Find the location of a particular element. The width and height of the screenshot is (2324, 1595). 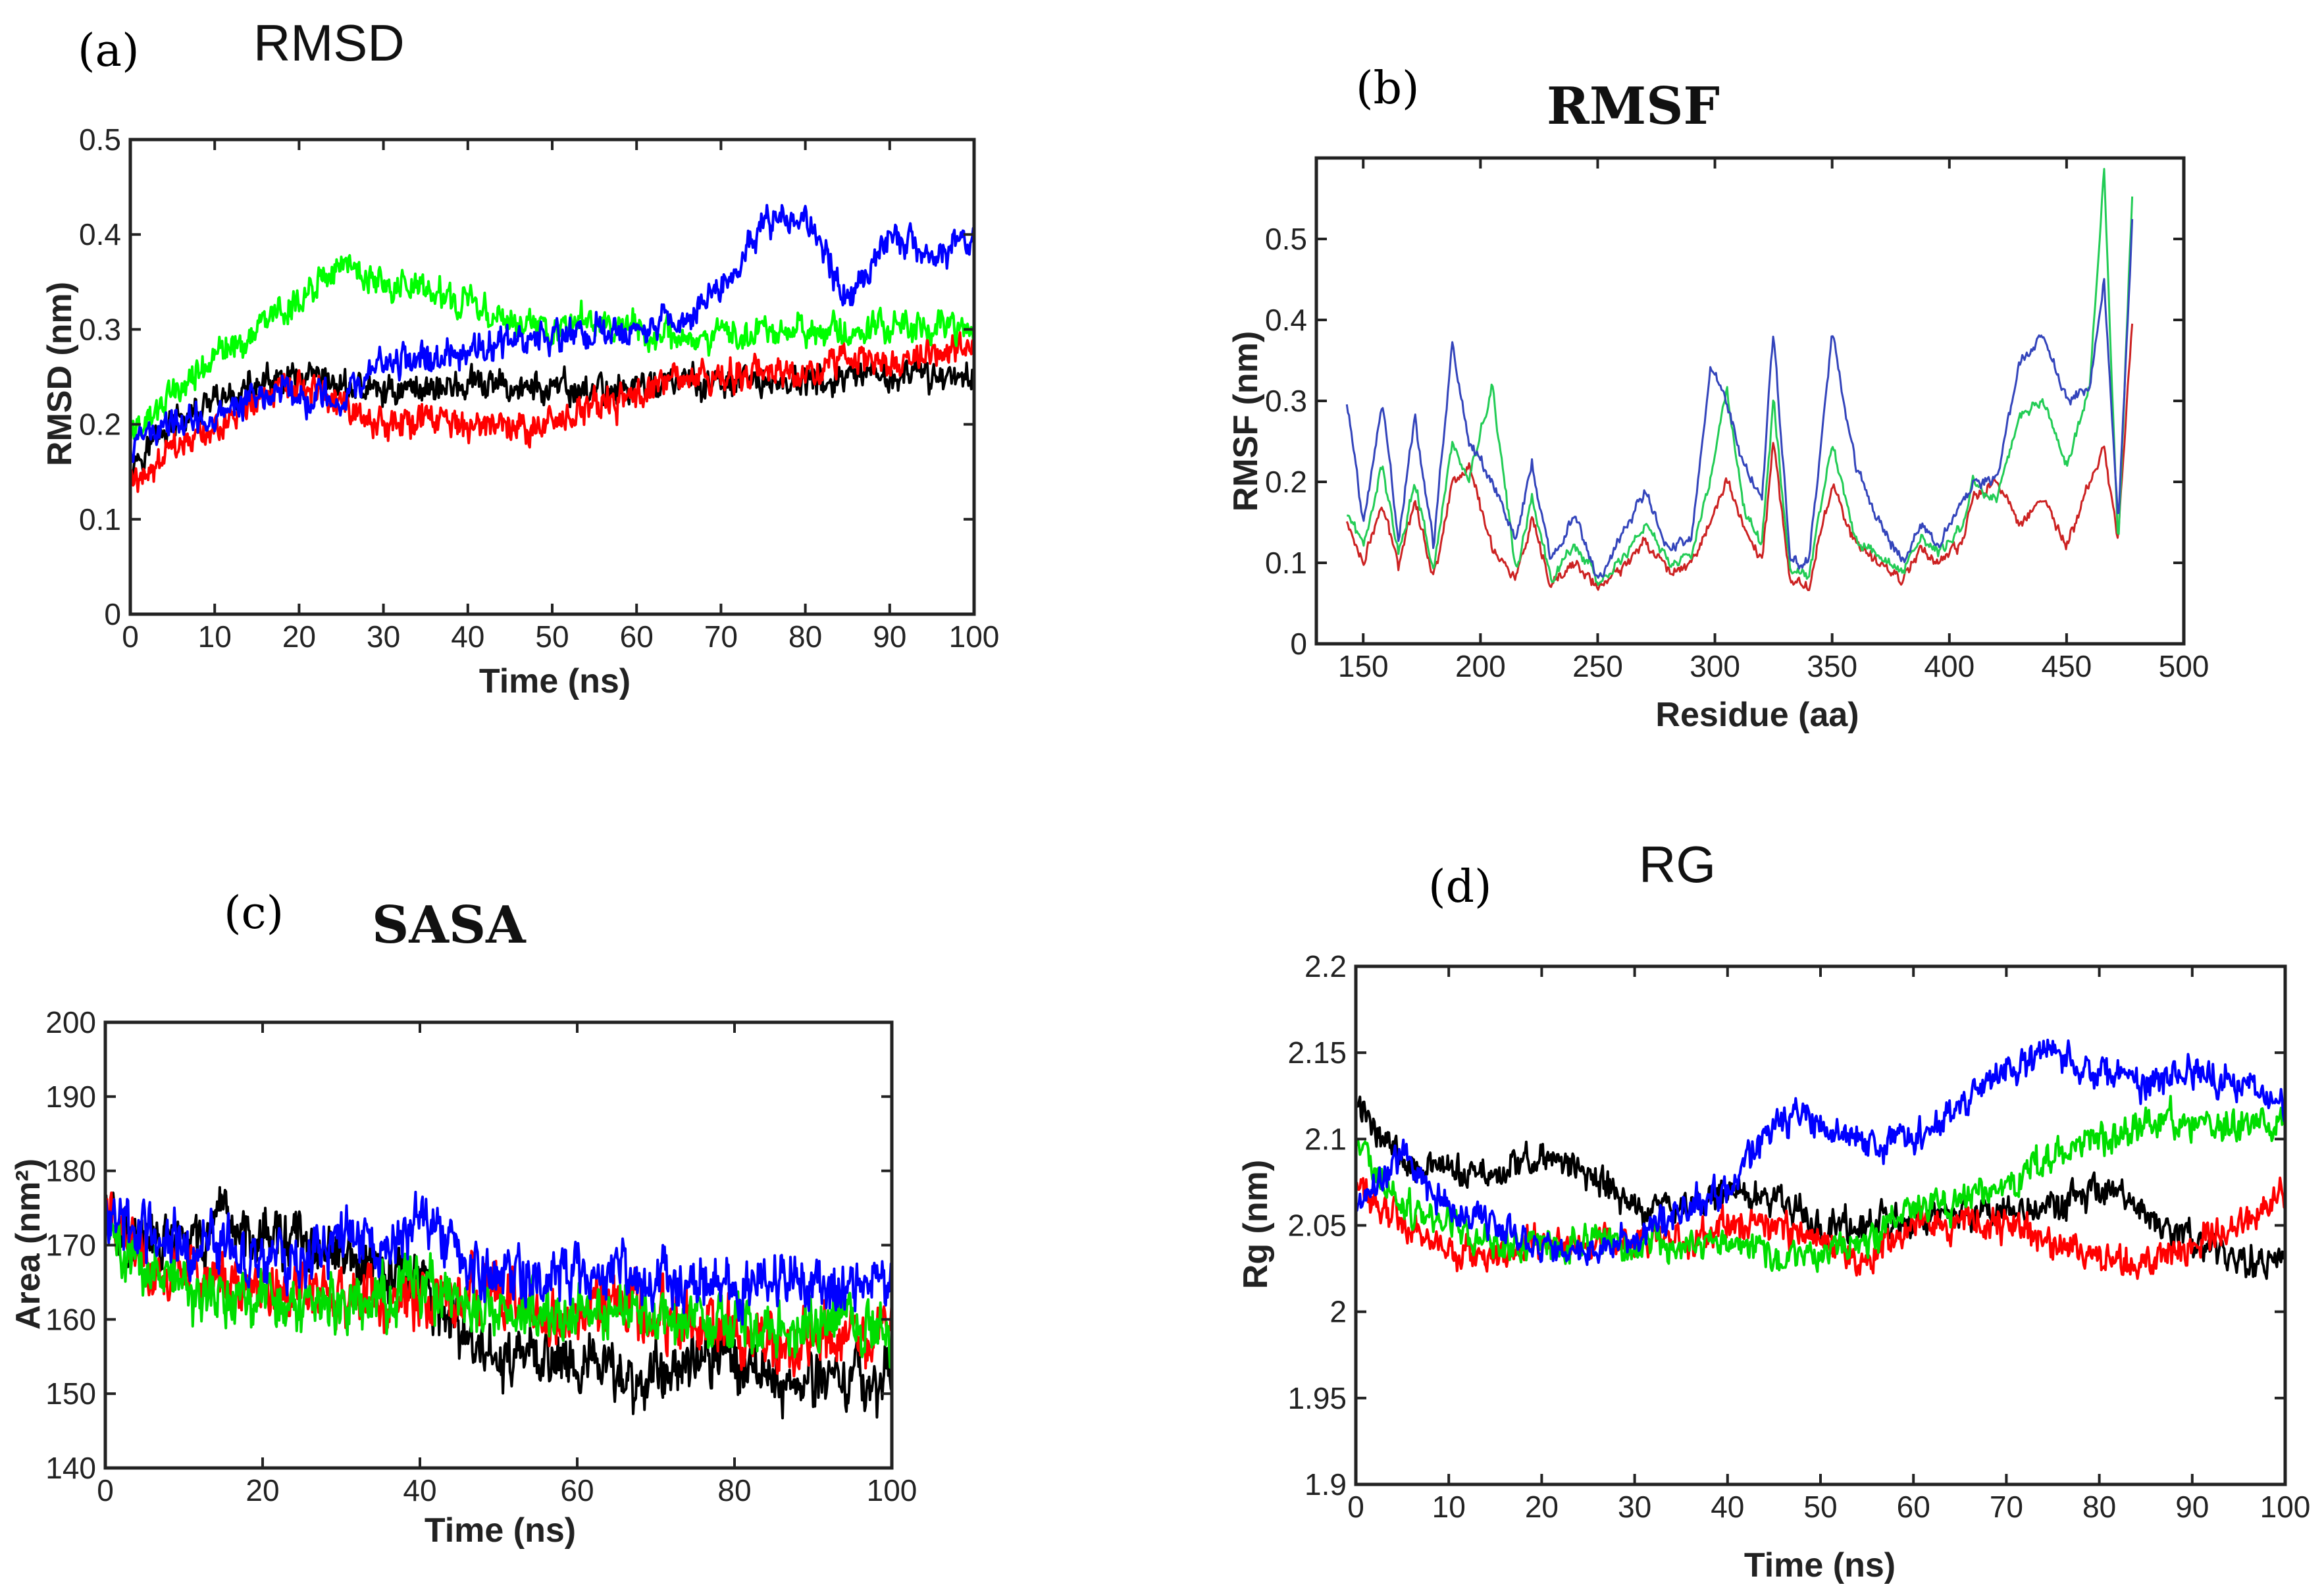

panel-a-title: RMSD is located at coordinates (329, 43).